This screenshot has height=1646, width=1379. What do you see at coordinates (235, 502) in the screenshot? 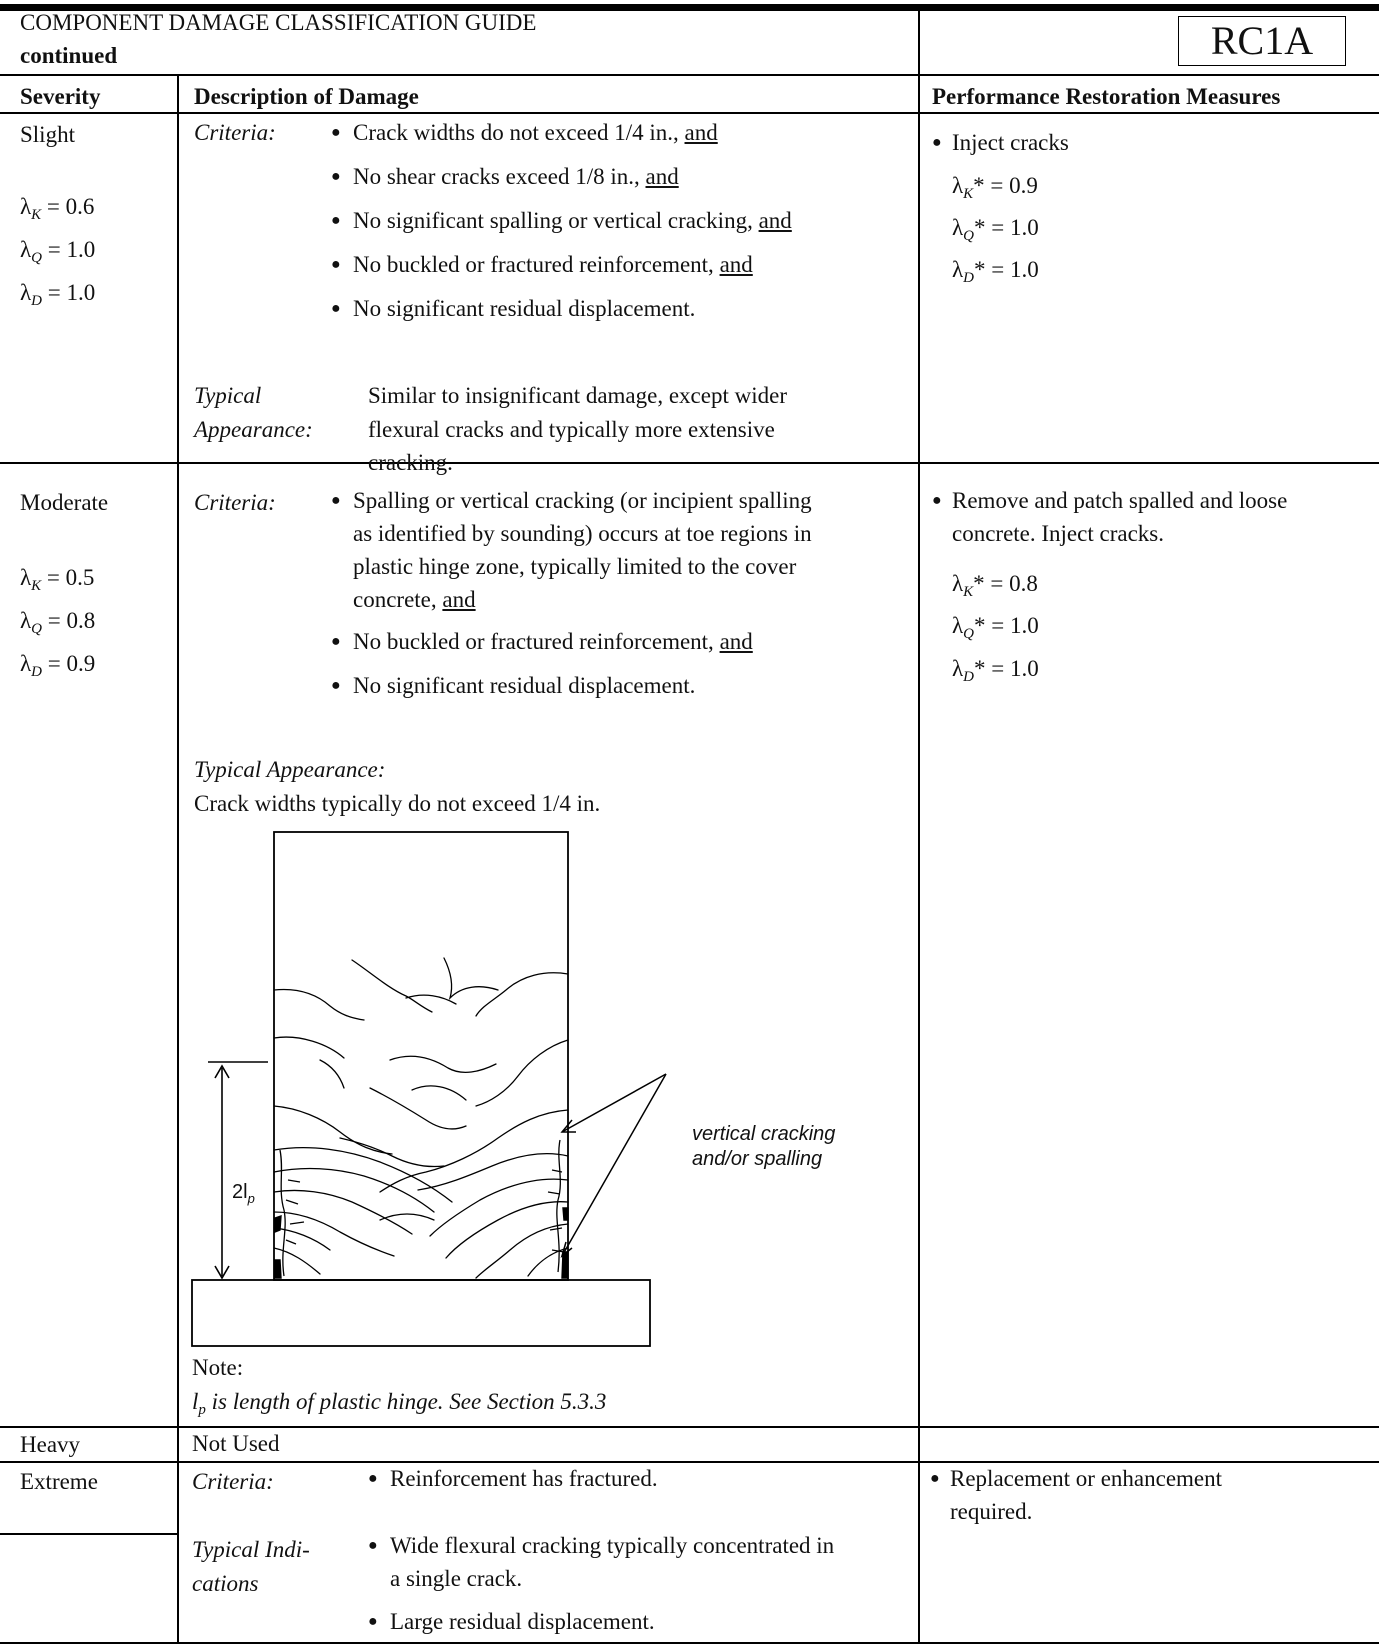
I see `moderate-criteria-label: Criteria:` at bounding box center [235, 502].